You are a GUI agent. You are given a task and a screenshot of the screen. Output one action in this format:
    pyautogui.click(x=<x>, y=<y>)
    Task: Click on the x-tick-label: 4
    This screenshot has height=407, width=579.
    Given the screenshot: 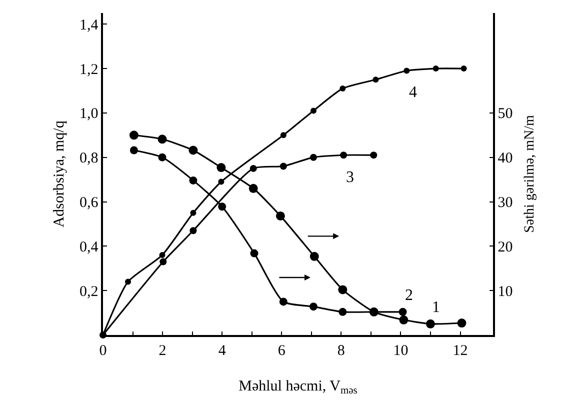 What is the action you would take?
    pyautogui.click(x=222, y=350)
    